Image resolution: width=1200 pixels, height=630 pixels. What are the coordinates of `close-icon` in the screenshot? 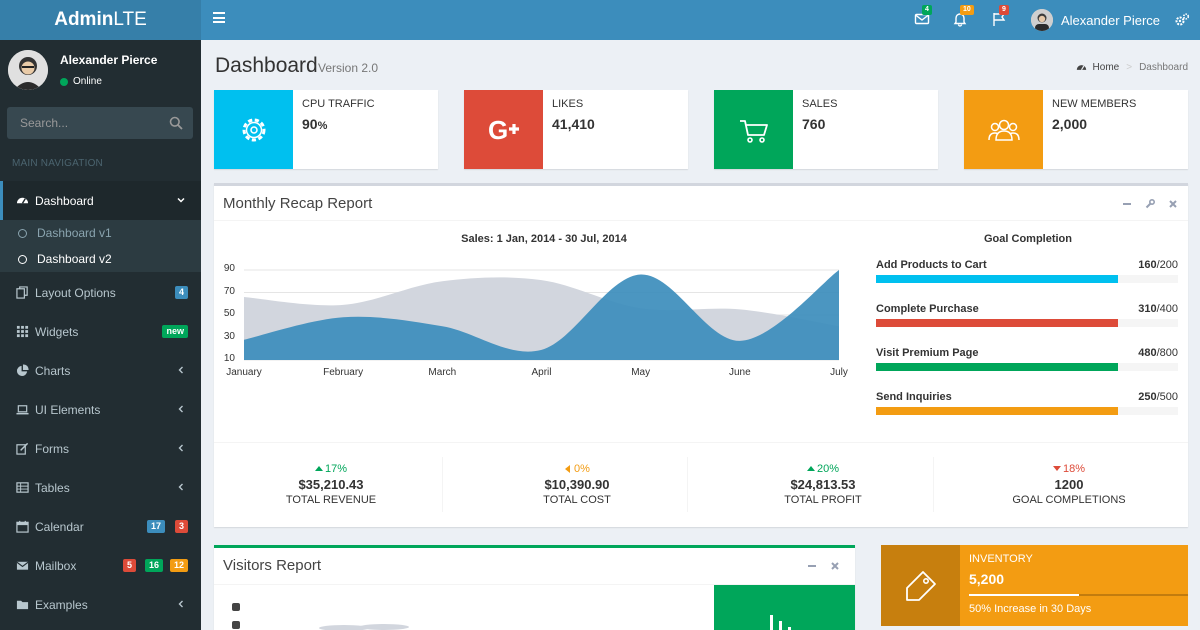 It's located at (1173, 204).